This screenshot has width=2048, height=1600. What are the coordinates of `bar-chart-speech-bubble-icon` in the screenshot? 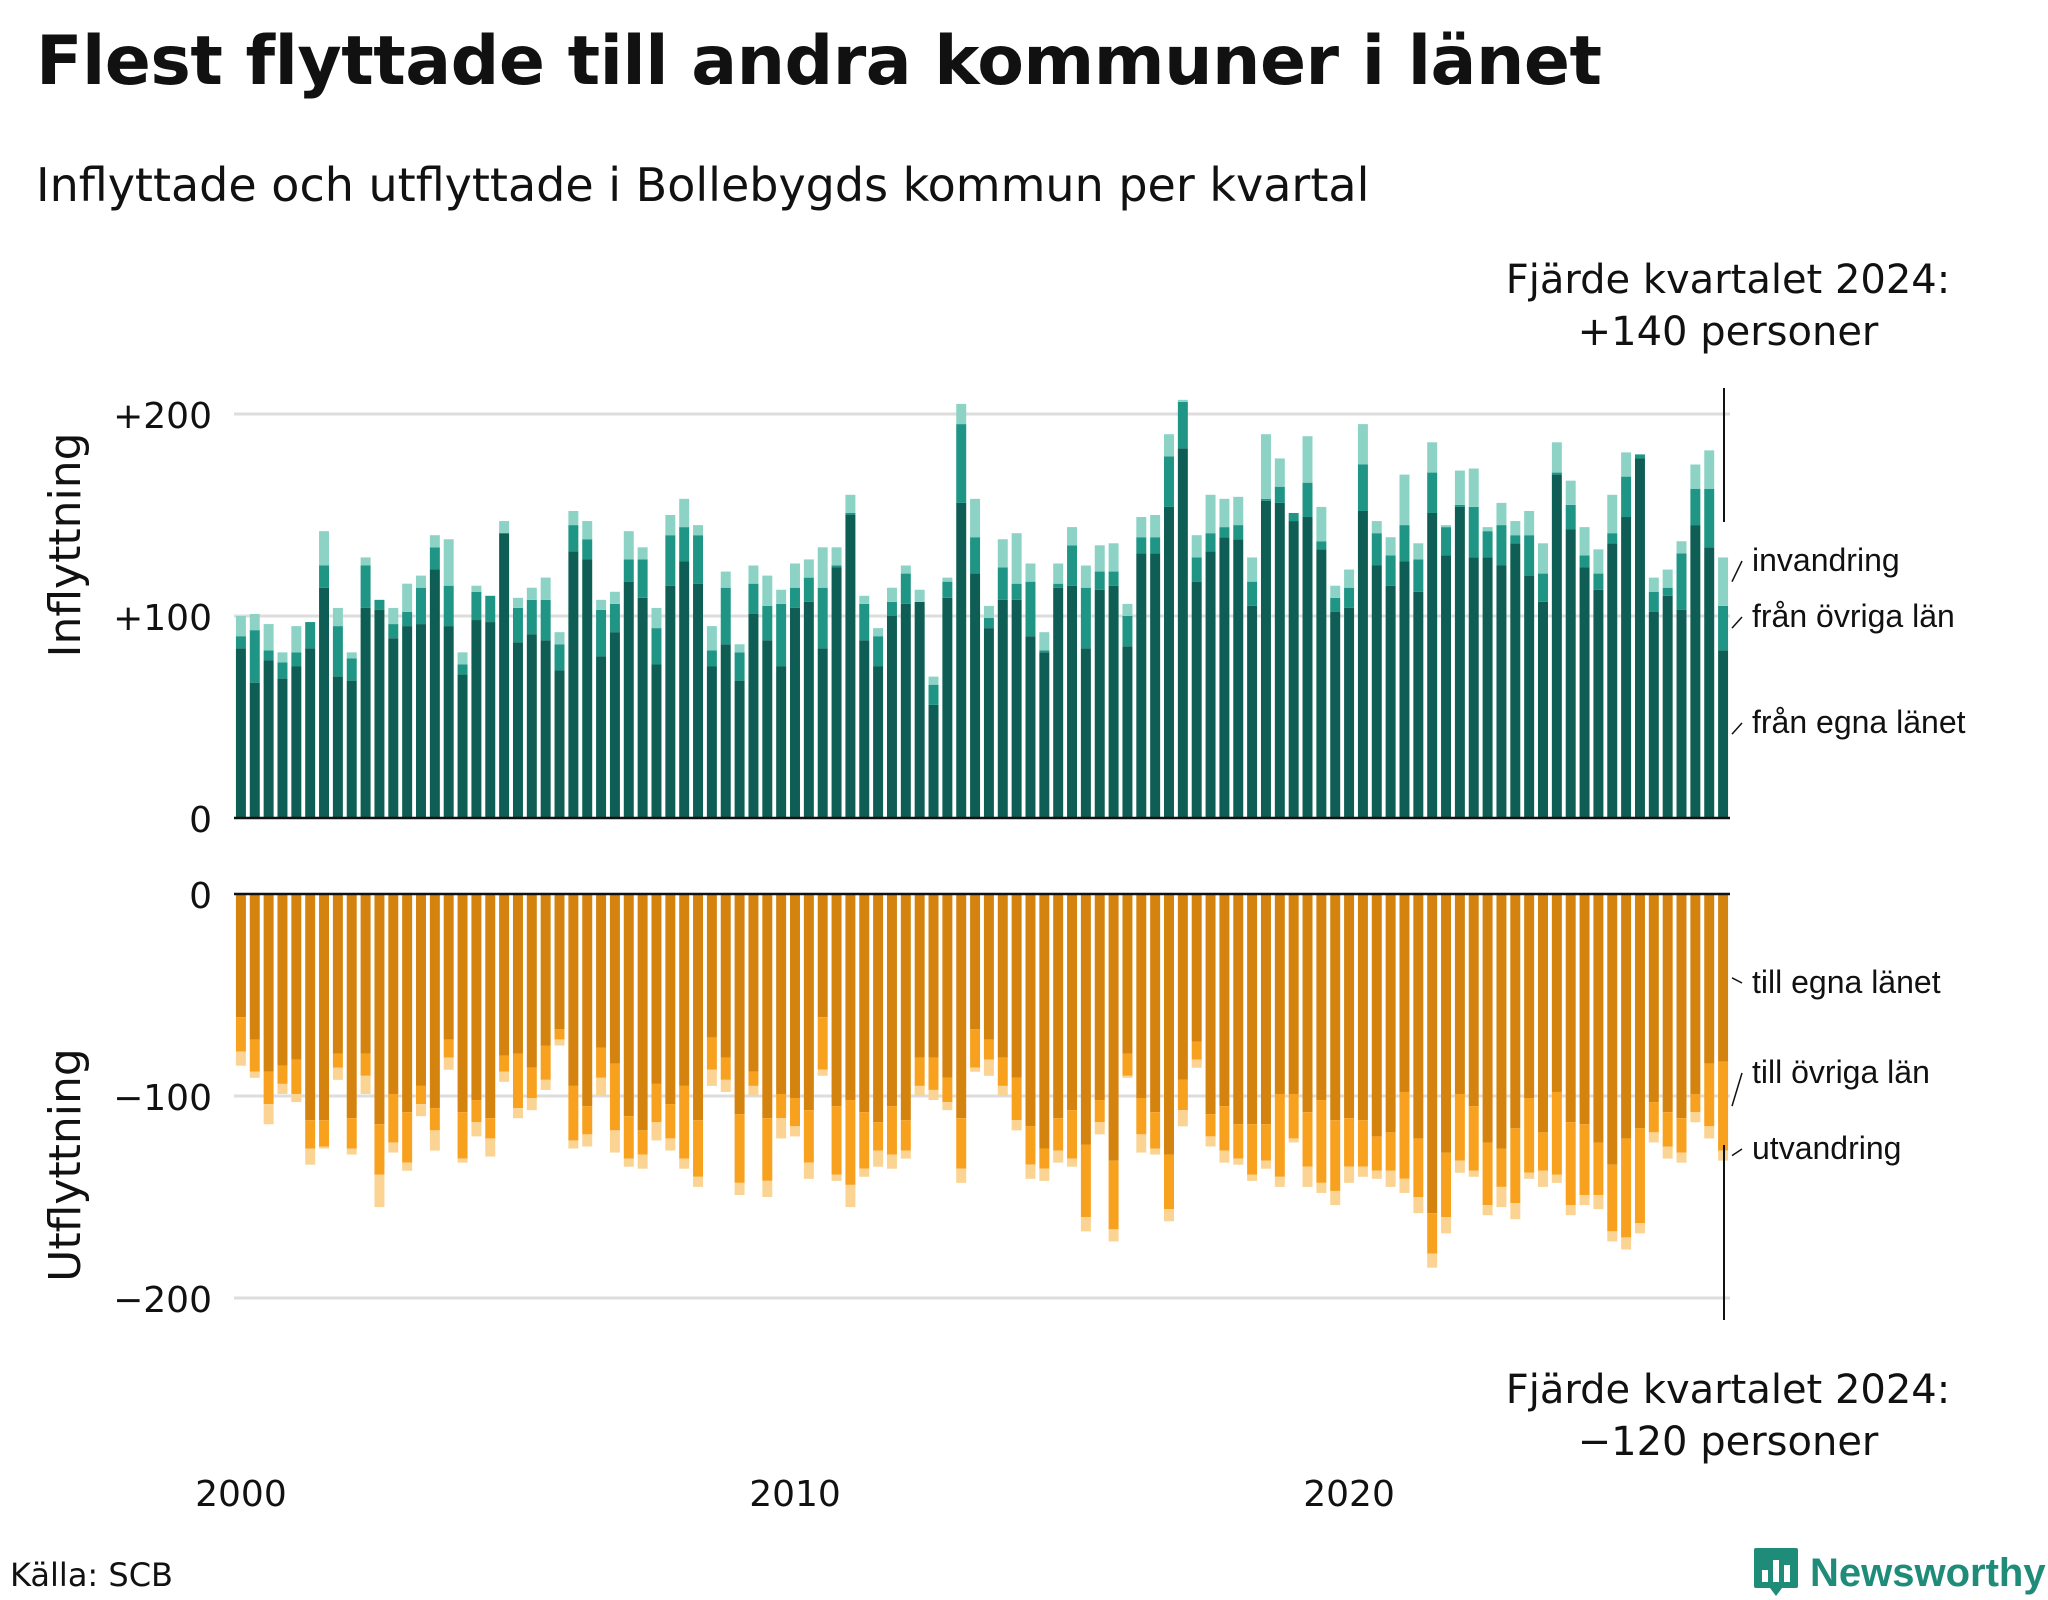 It's located at (1776, 1572).